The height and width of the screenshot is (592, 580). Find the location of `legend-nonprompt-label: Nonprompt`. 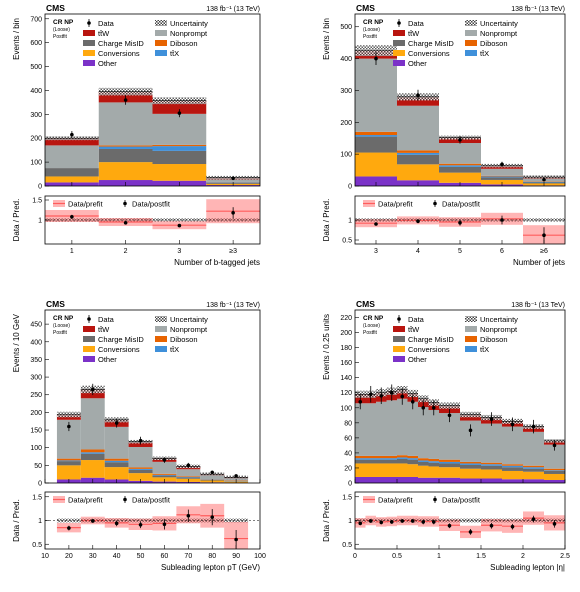

legend-nonprompt-label: Nonprompt is located at coordinates (189, 33).